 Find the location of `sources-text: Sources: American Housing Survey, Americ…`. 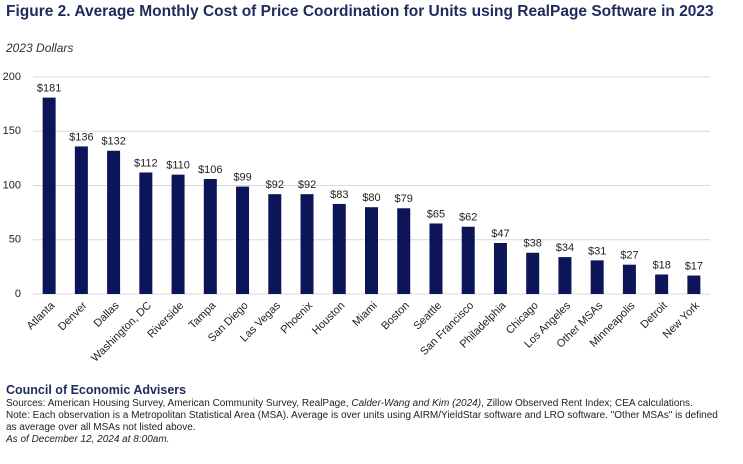

sources-text: Sources: American Housing Survey, Americ… is located at coordinates (179, 403).